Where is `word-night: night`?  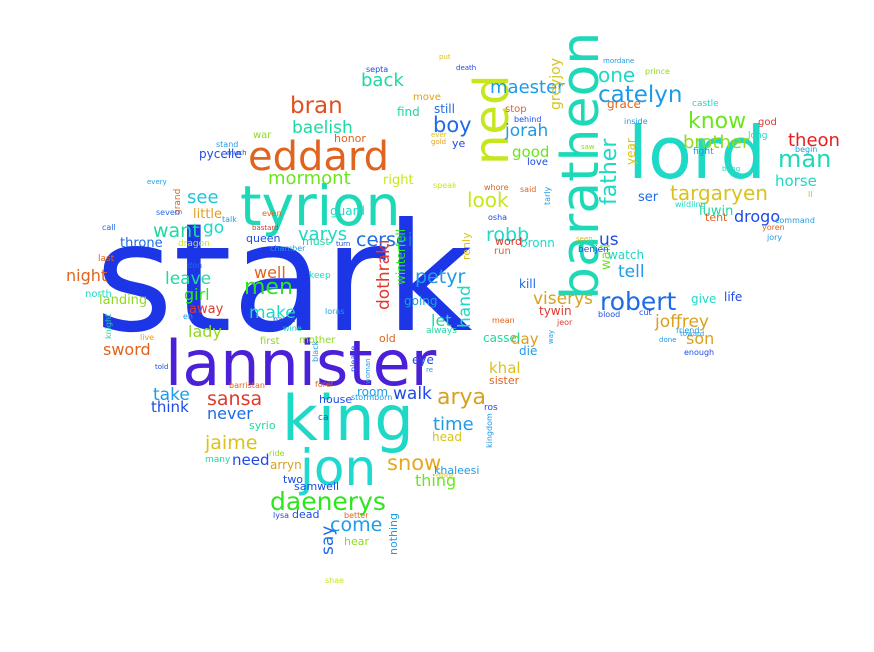 word-night: night is located at coordinates (86, 275).